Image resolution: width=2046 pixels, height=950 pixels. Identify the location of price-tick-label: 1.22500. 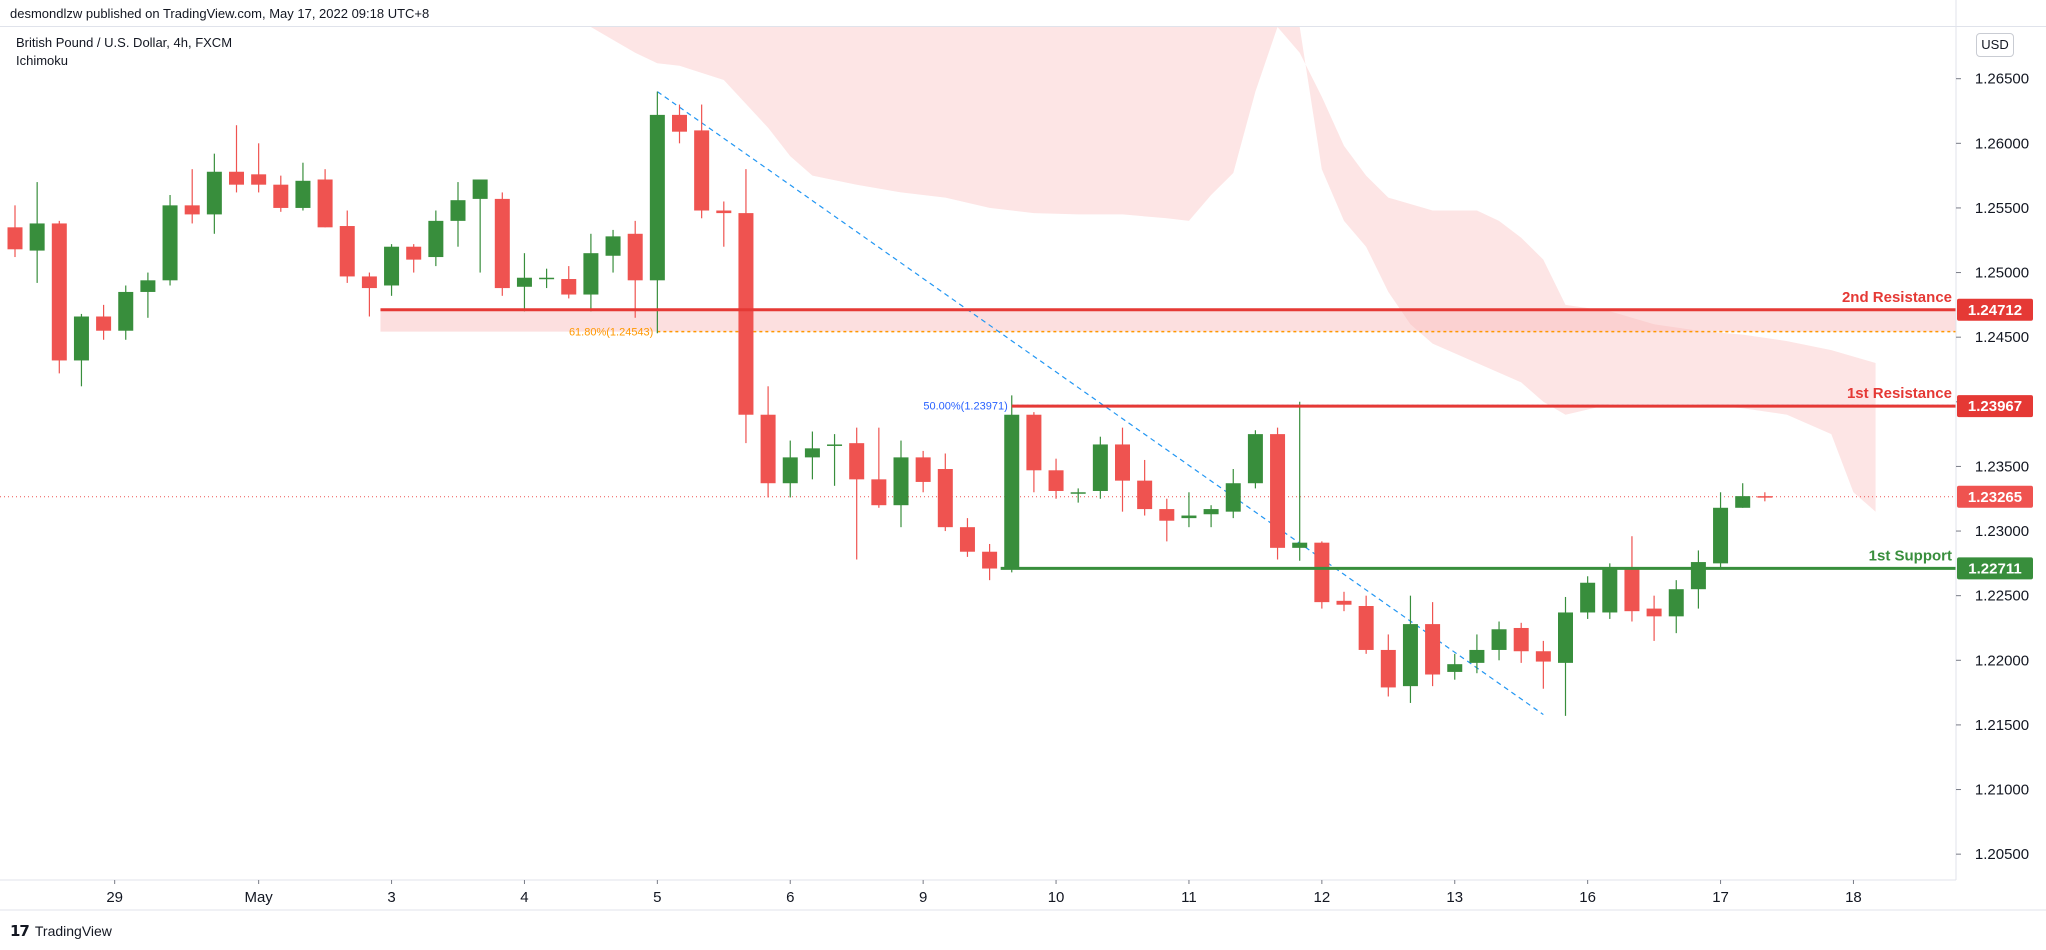
(2002, 596).